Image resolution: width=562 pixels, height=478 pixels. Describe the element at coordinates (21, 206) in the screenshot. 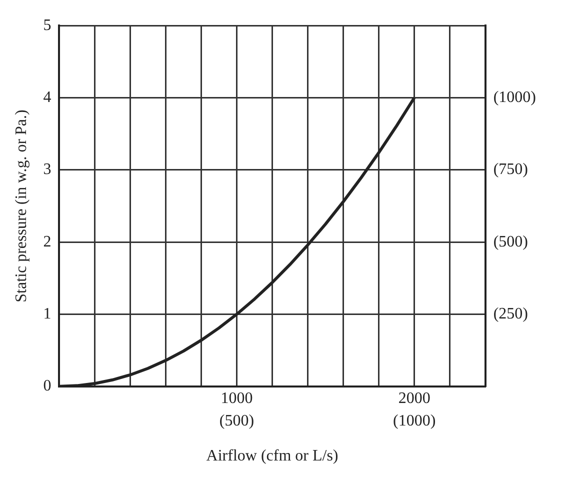

I see `y-axis-title: Static pressure (in w.g. or Pa.)` at that location.